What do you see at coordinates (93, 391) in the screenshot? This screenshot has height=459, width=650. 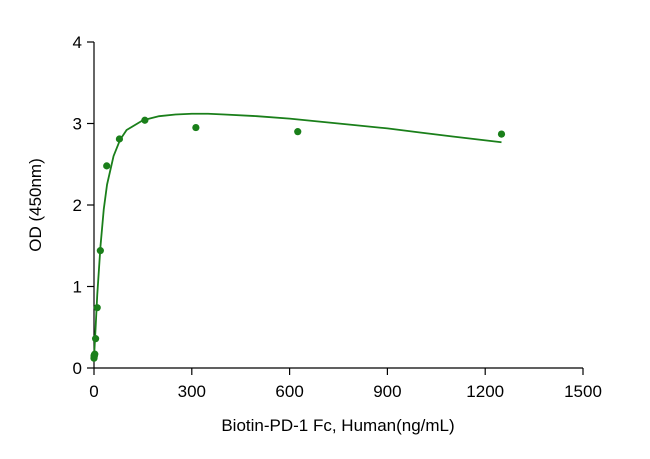 I see `x-tick-label: 0` at bounding box center [93, 391].